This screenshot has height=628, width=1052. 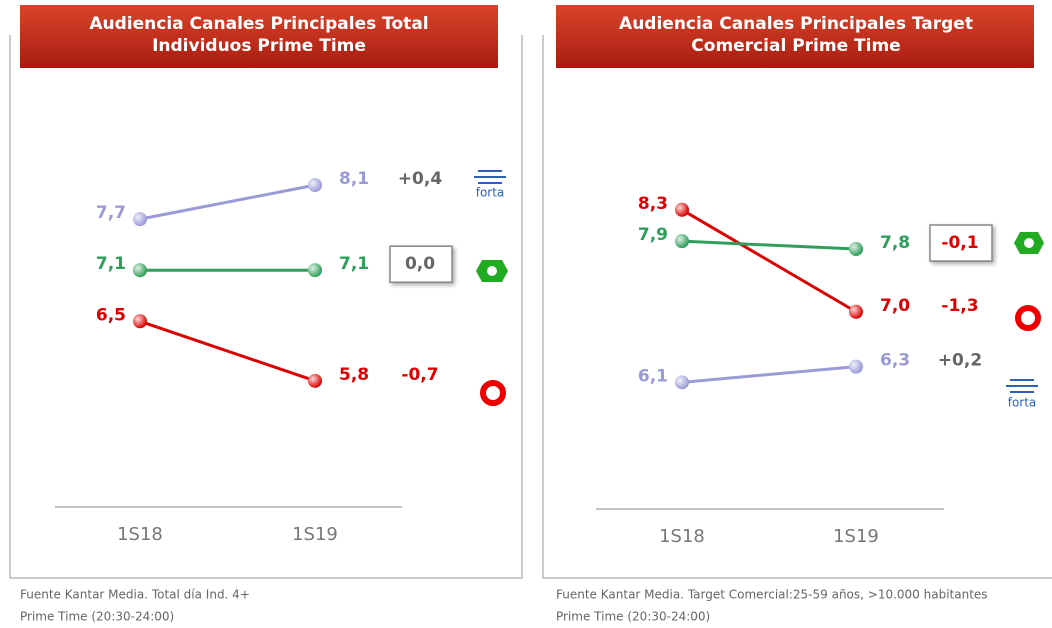 What do you see at coordinates (795, 46) in the screenshot?
I see `chart-title: Comercial Prime Time` at bounding box center [795, 46].